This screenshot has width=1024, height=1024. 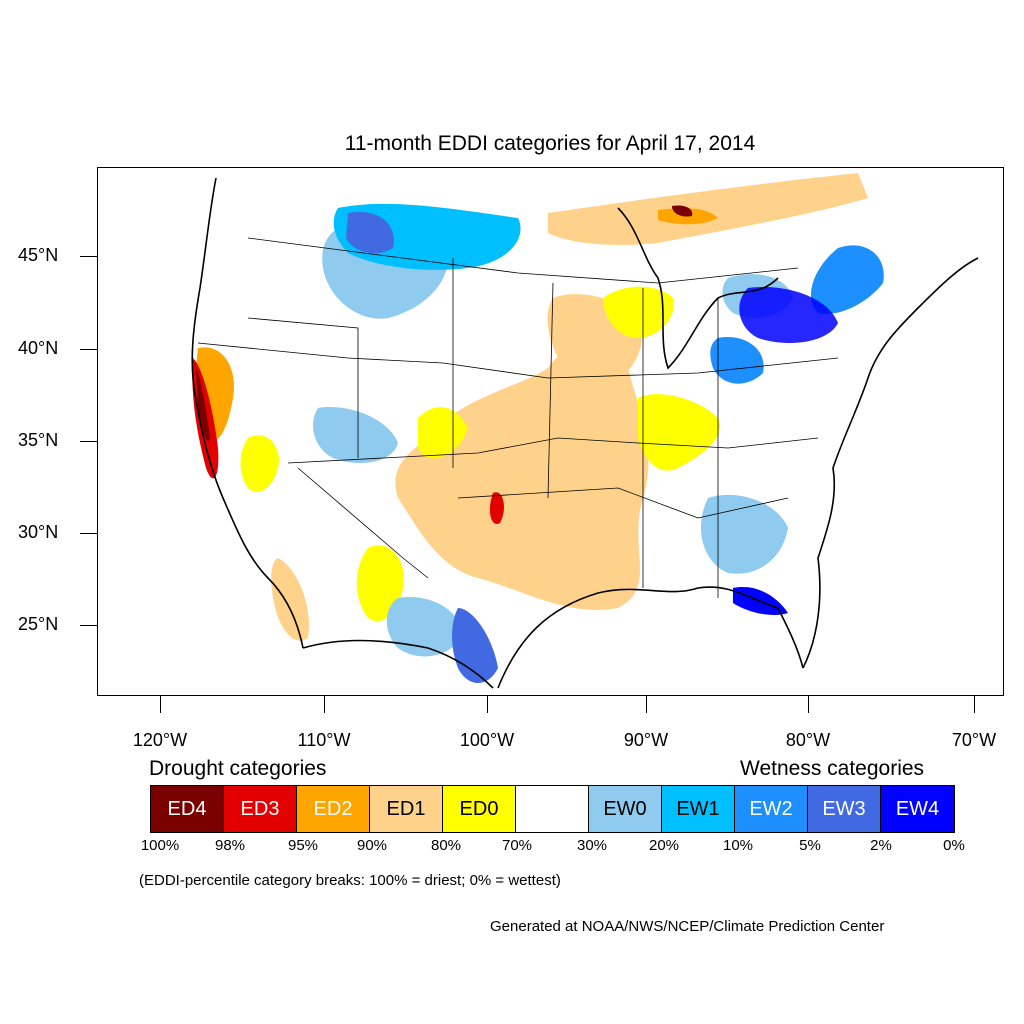 What do you see at coordinates (230, 845) in the screenshot?
I see `pct-label: 98%` at bounding box center [230, 845].